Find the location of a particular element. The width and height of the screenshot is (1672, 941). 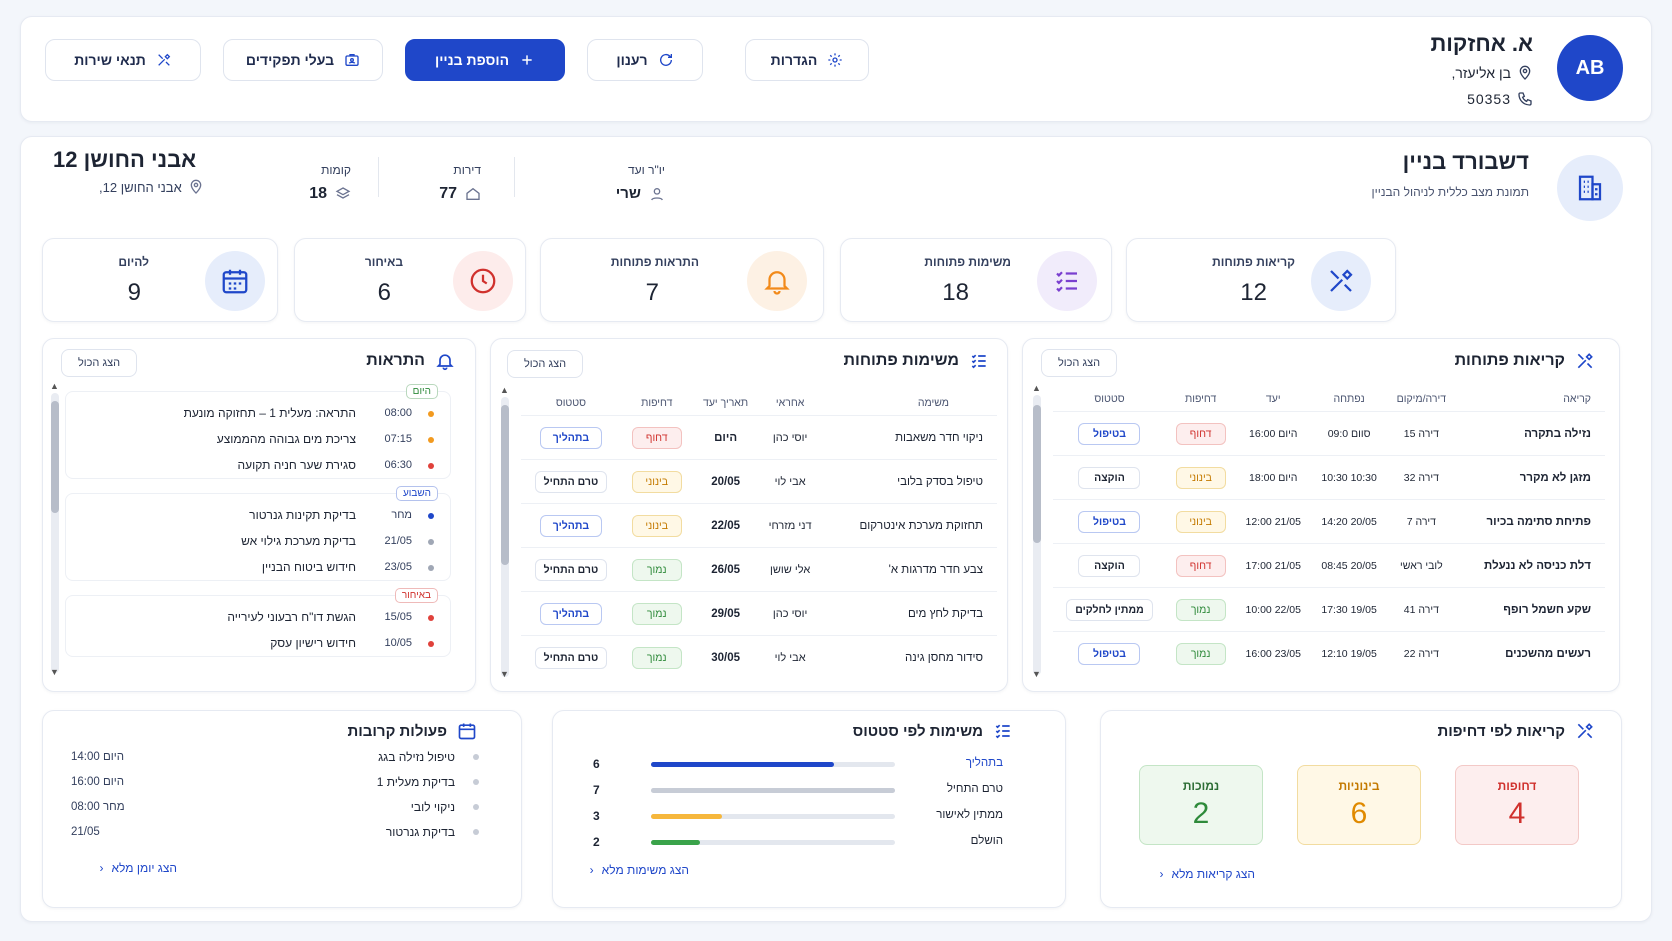

kpi-today: להיום 9 is located at coordinates (160, 280).